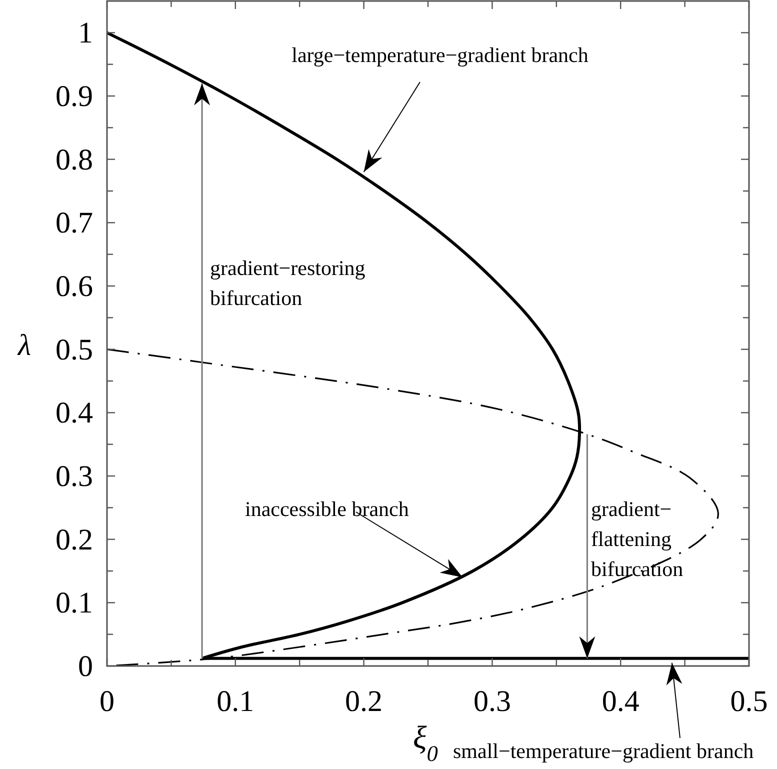 The image size is (777, 769). What do you see at coordinates (492, 701) in the screenshot?
I see `x-tick-label: 0.3` at bounding box center [492, 701].